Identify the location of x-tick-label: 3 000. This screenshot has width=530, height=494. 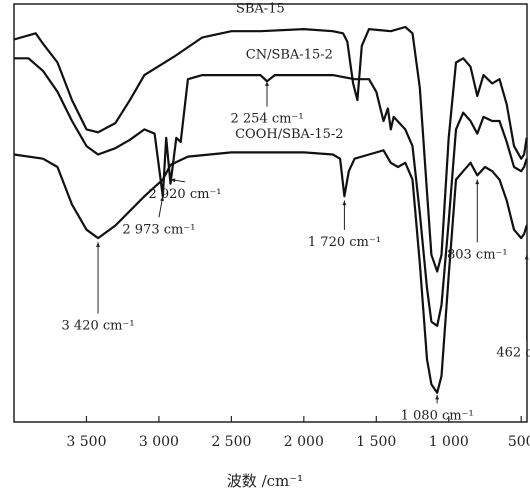
(159, 442).